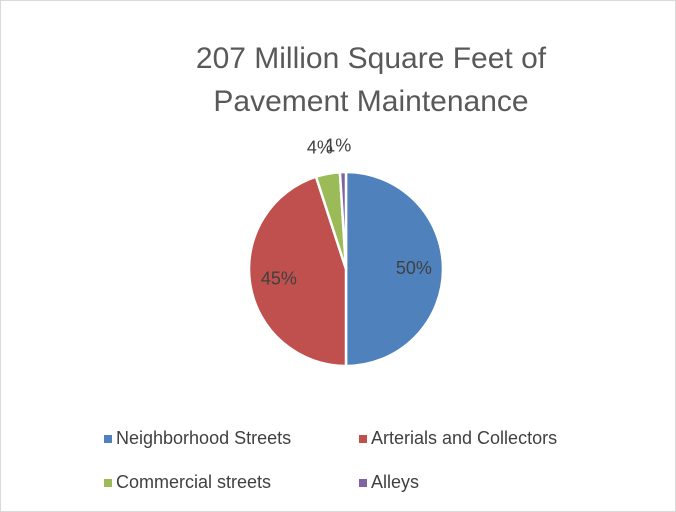  I want to click on legend-label: Arterials and Collectors, so click(464, 438).